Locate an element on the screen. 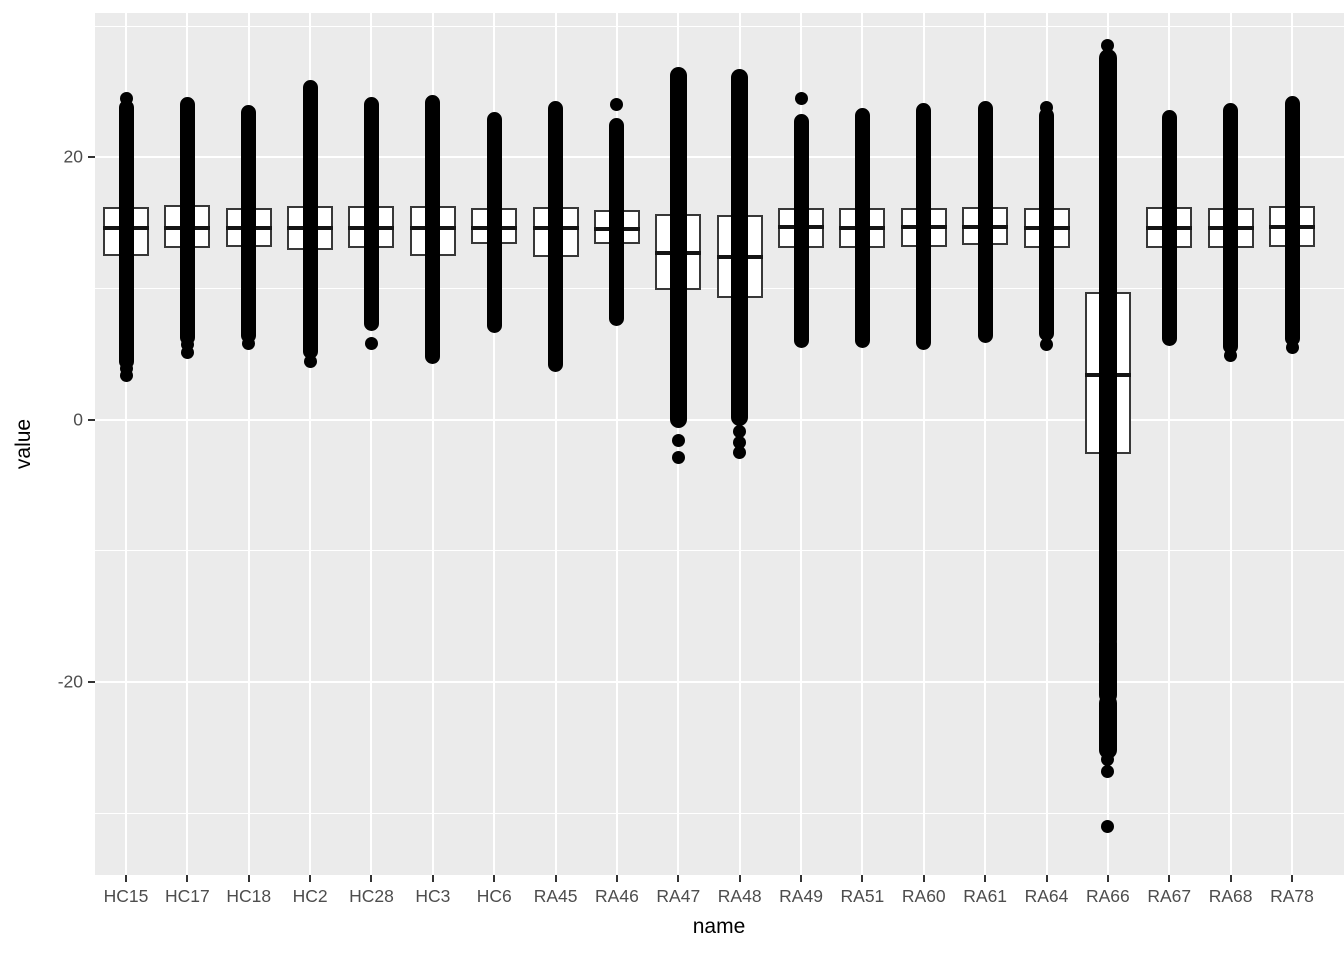 This screenshot has width=1344, height=960. x-tick-label-RA48: RA48 is located at coordinates (739, 896).